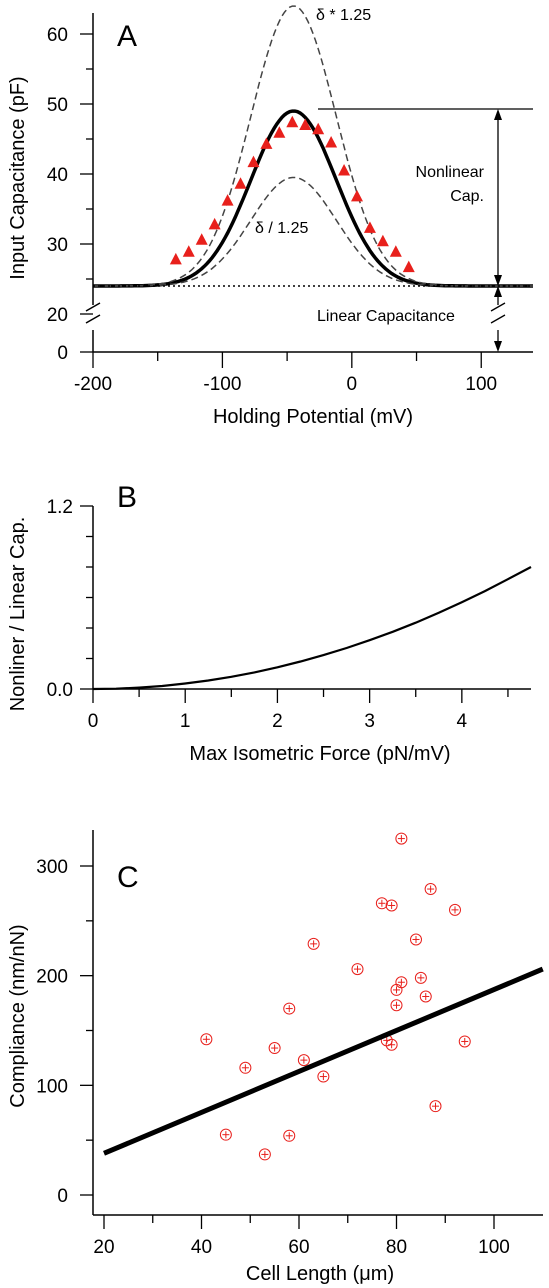  What do you see at coordinates (396, 1247) in the screenshot?
I see `panel-c-x-tick-label: 80` at bounding box center [396, 1247].